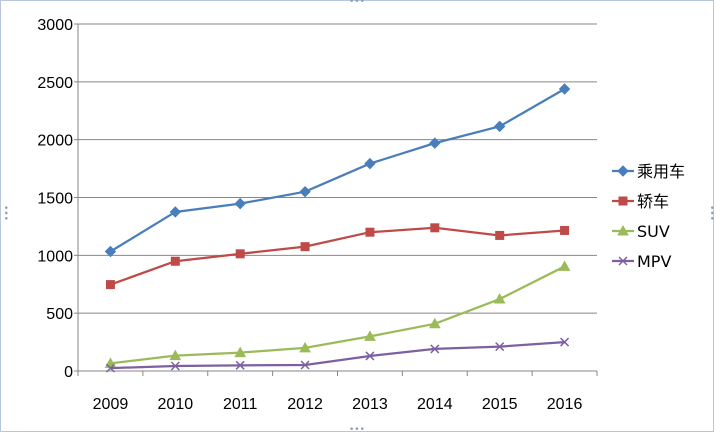 The height and width of the screenshot is (435, 716). Describe the element at coordinates (565, 404) in the screenshot. I see `x-tick-label: 2016` at that location.